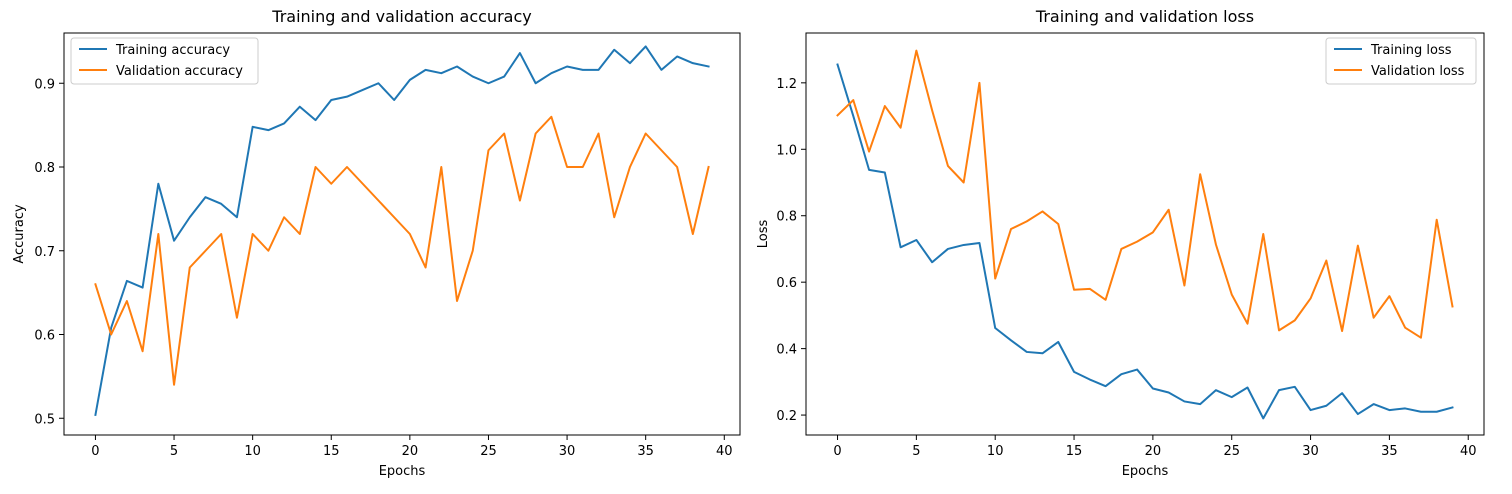  Describe the element at coordinates (916, 451) in the screenshot. I see `loss-x-tick-label: 5` at that location.